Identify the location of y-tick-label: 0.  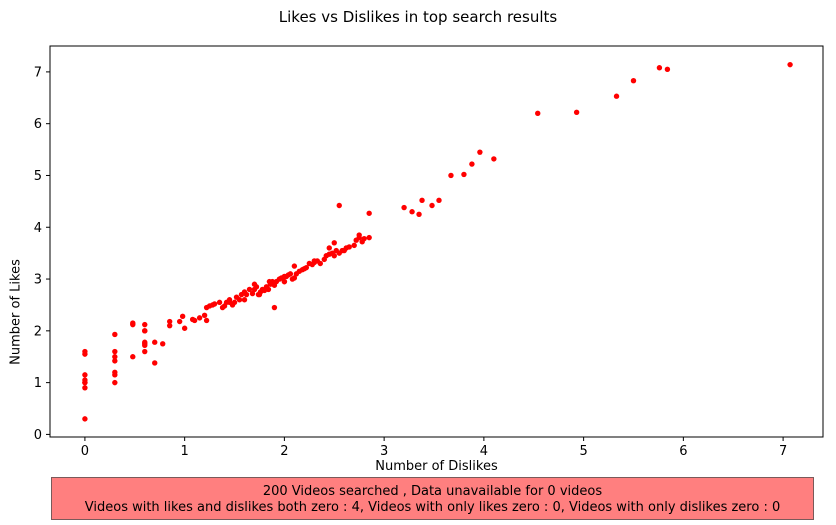
(38, 435).